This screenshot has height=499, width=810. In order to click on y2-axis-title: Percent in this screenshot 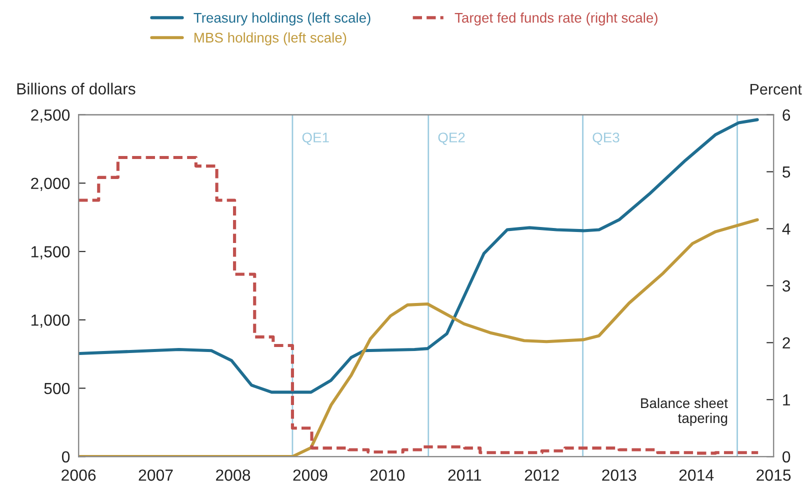, I will do `click(776, 89)`.